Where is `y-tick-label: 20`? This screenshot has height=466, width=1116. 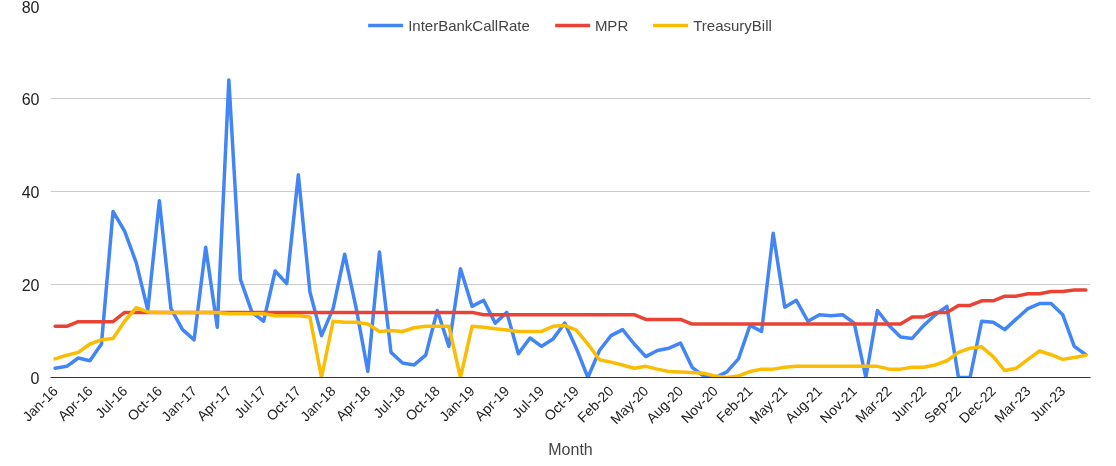 y-tick-label: 20 is located at coordinates (30, 285).